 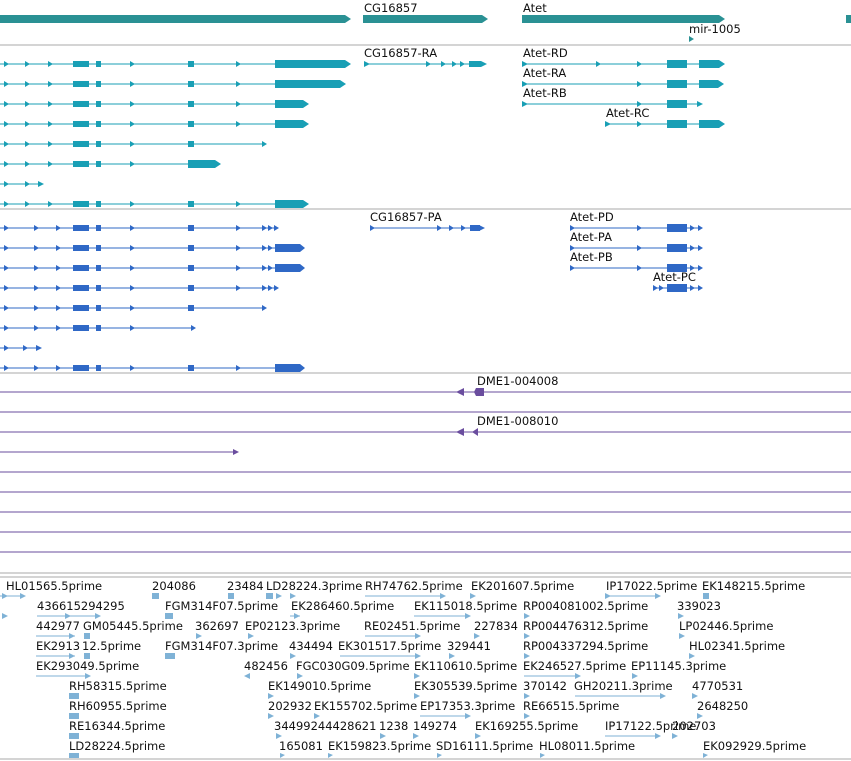 What do you see at coordinates (319, 689) in the screenshot?
I see `est-feature: EK149010.5prime` at bounding box center [319, 689].